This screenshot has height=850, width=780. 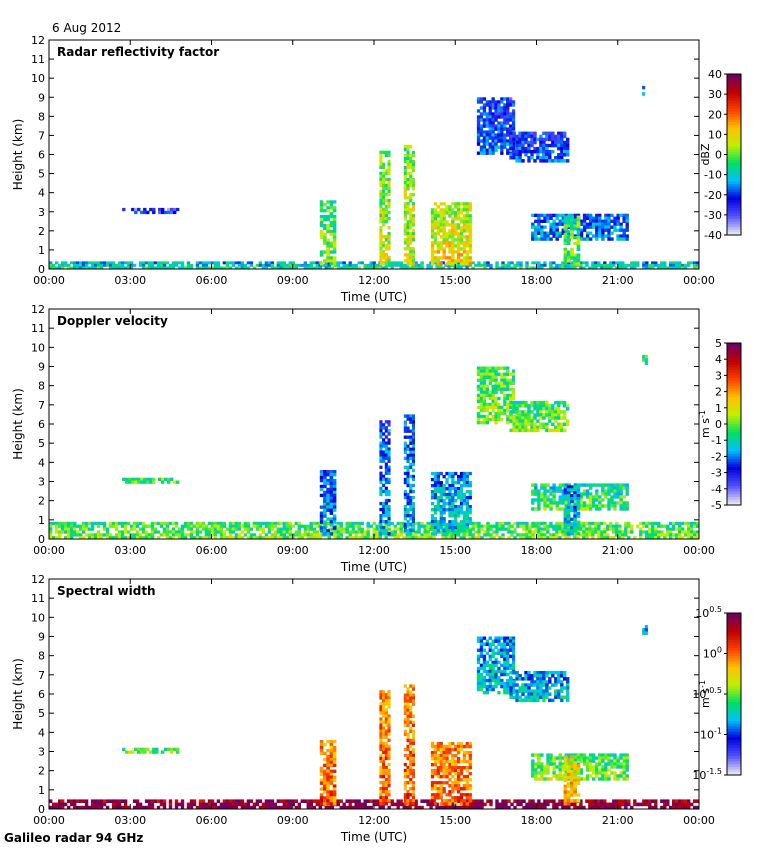 What do you see at coordinates (106, 591) in the screenshot?
I see `panel-title: Spectral width` at bounding box center [106, 591].